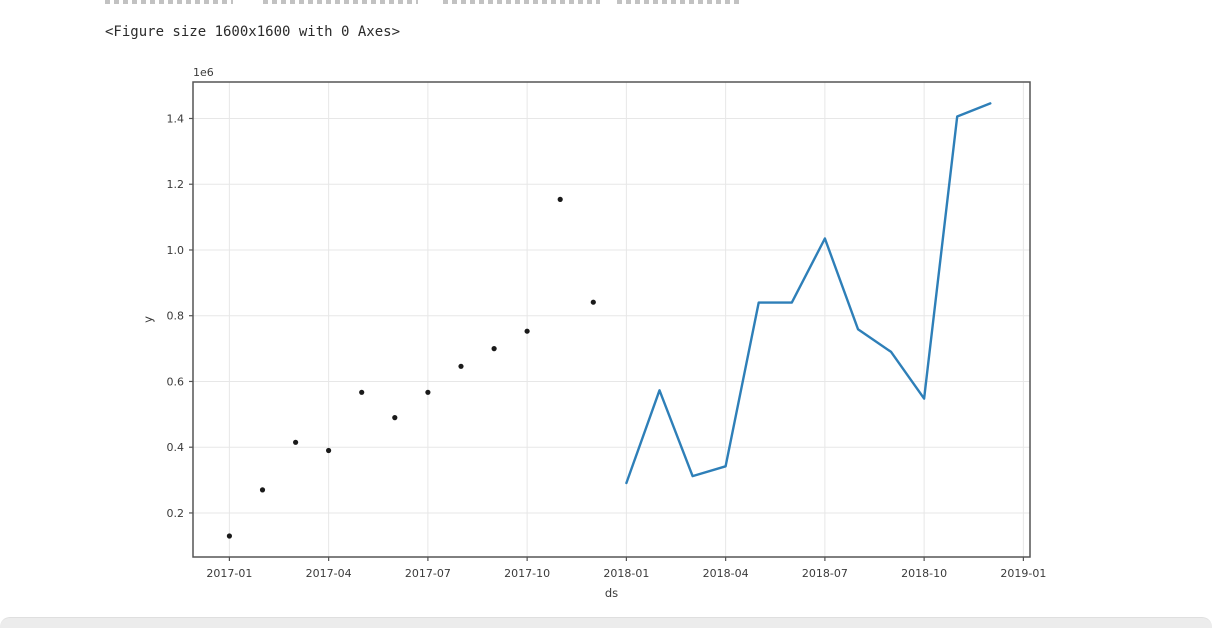 This screenshot has height=628, width=1212. What do you see at coordinates (176, 184) in the screenshot?
I see `y-tick-label: 1.2` at bounding box center [176, 184].